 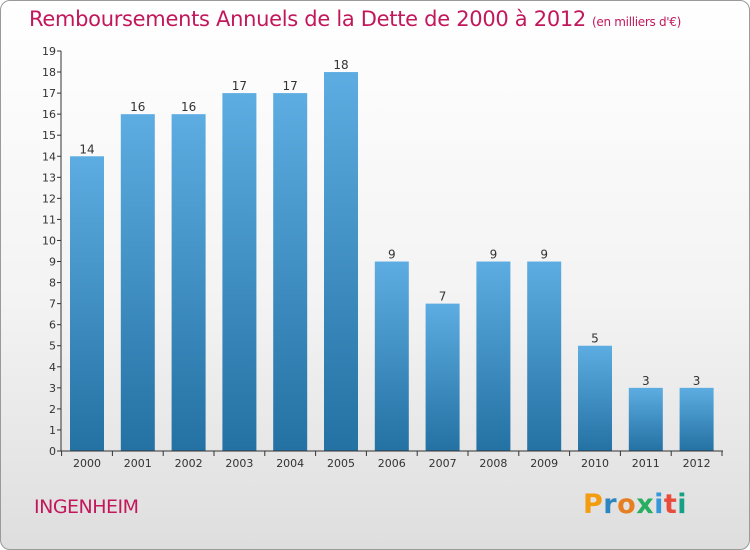 I want to click on y-tick-label: 15, so click(x=49, y=135).